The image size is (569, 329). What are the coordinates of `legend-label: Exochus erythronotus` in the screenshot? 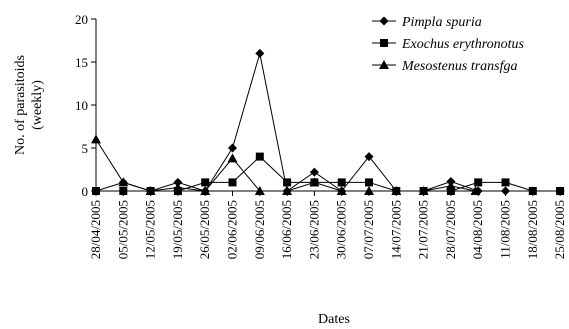 It's located at (463, 44).